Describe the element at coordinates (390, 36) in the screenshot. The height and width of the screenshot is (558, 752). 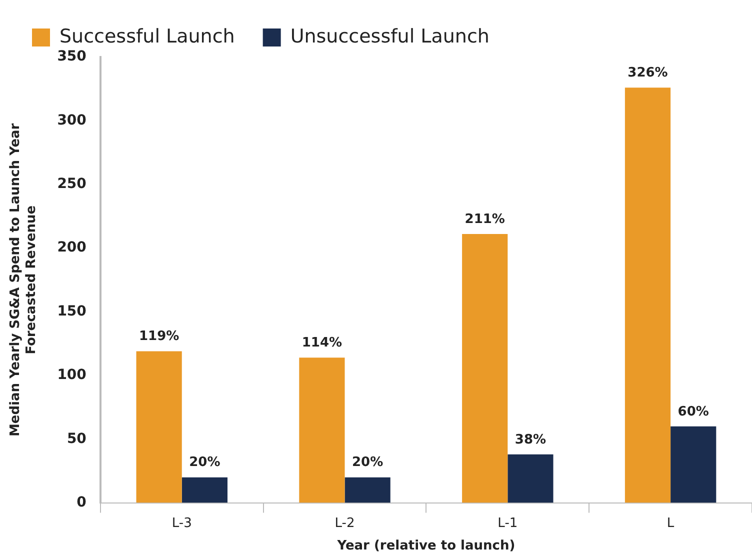
I see `legend-label: Unsuccessful Launch` at that location.